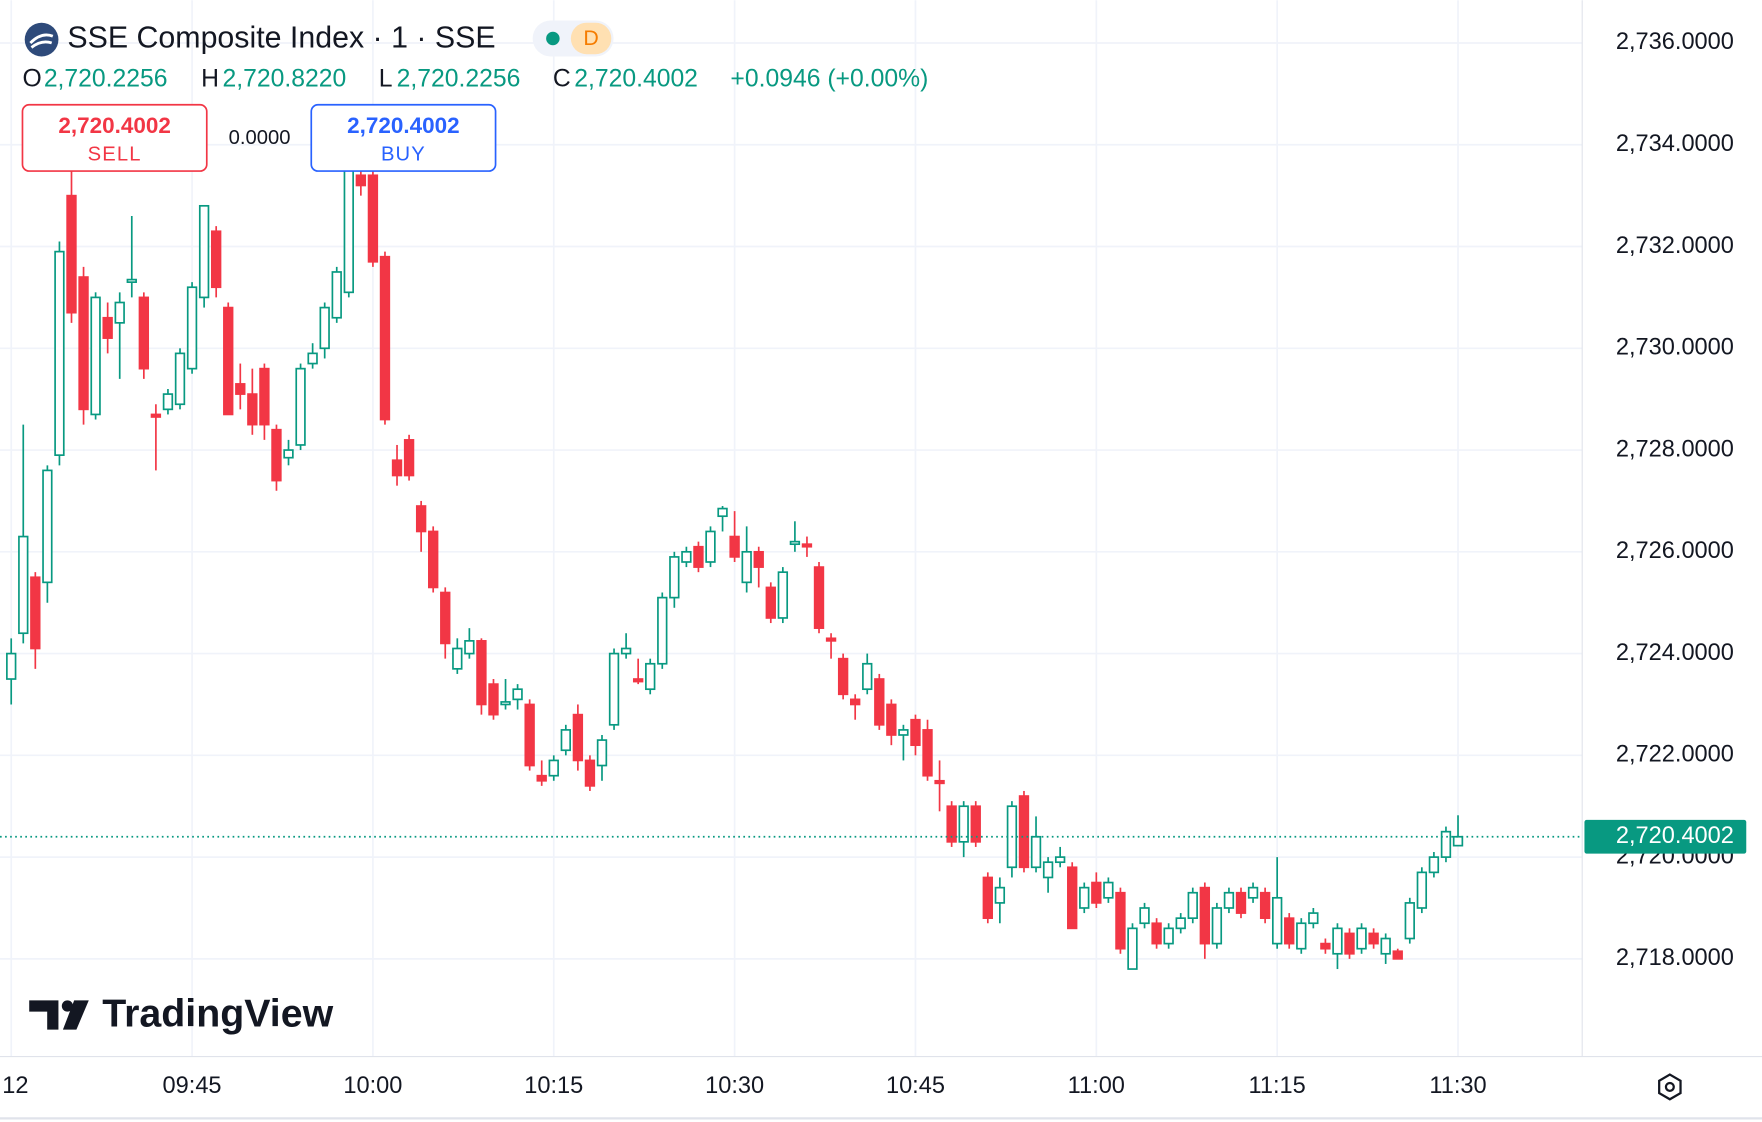 The height and width of the screenshot is (1122, 1762). Describe the element at coordinates (590, 38) in the screenshot. I see `delay-label: D` at that location.